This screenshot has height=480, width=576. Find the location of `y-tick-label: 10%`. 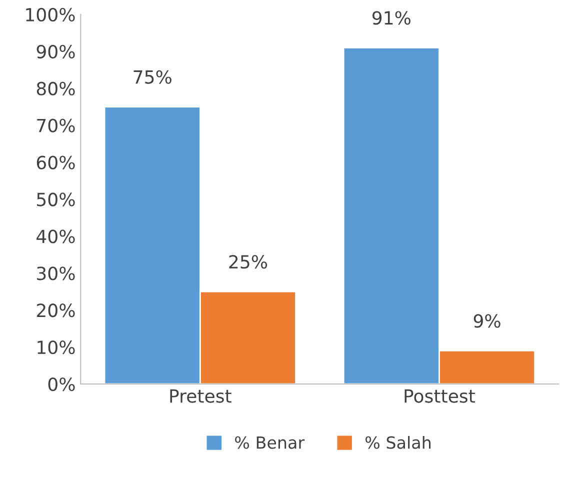

y-tick-label: 10% is located at coordinates (56, 347).